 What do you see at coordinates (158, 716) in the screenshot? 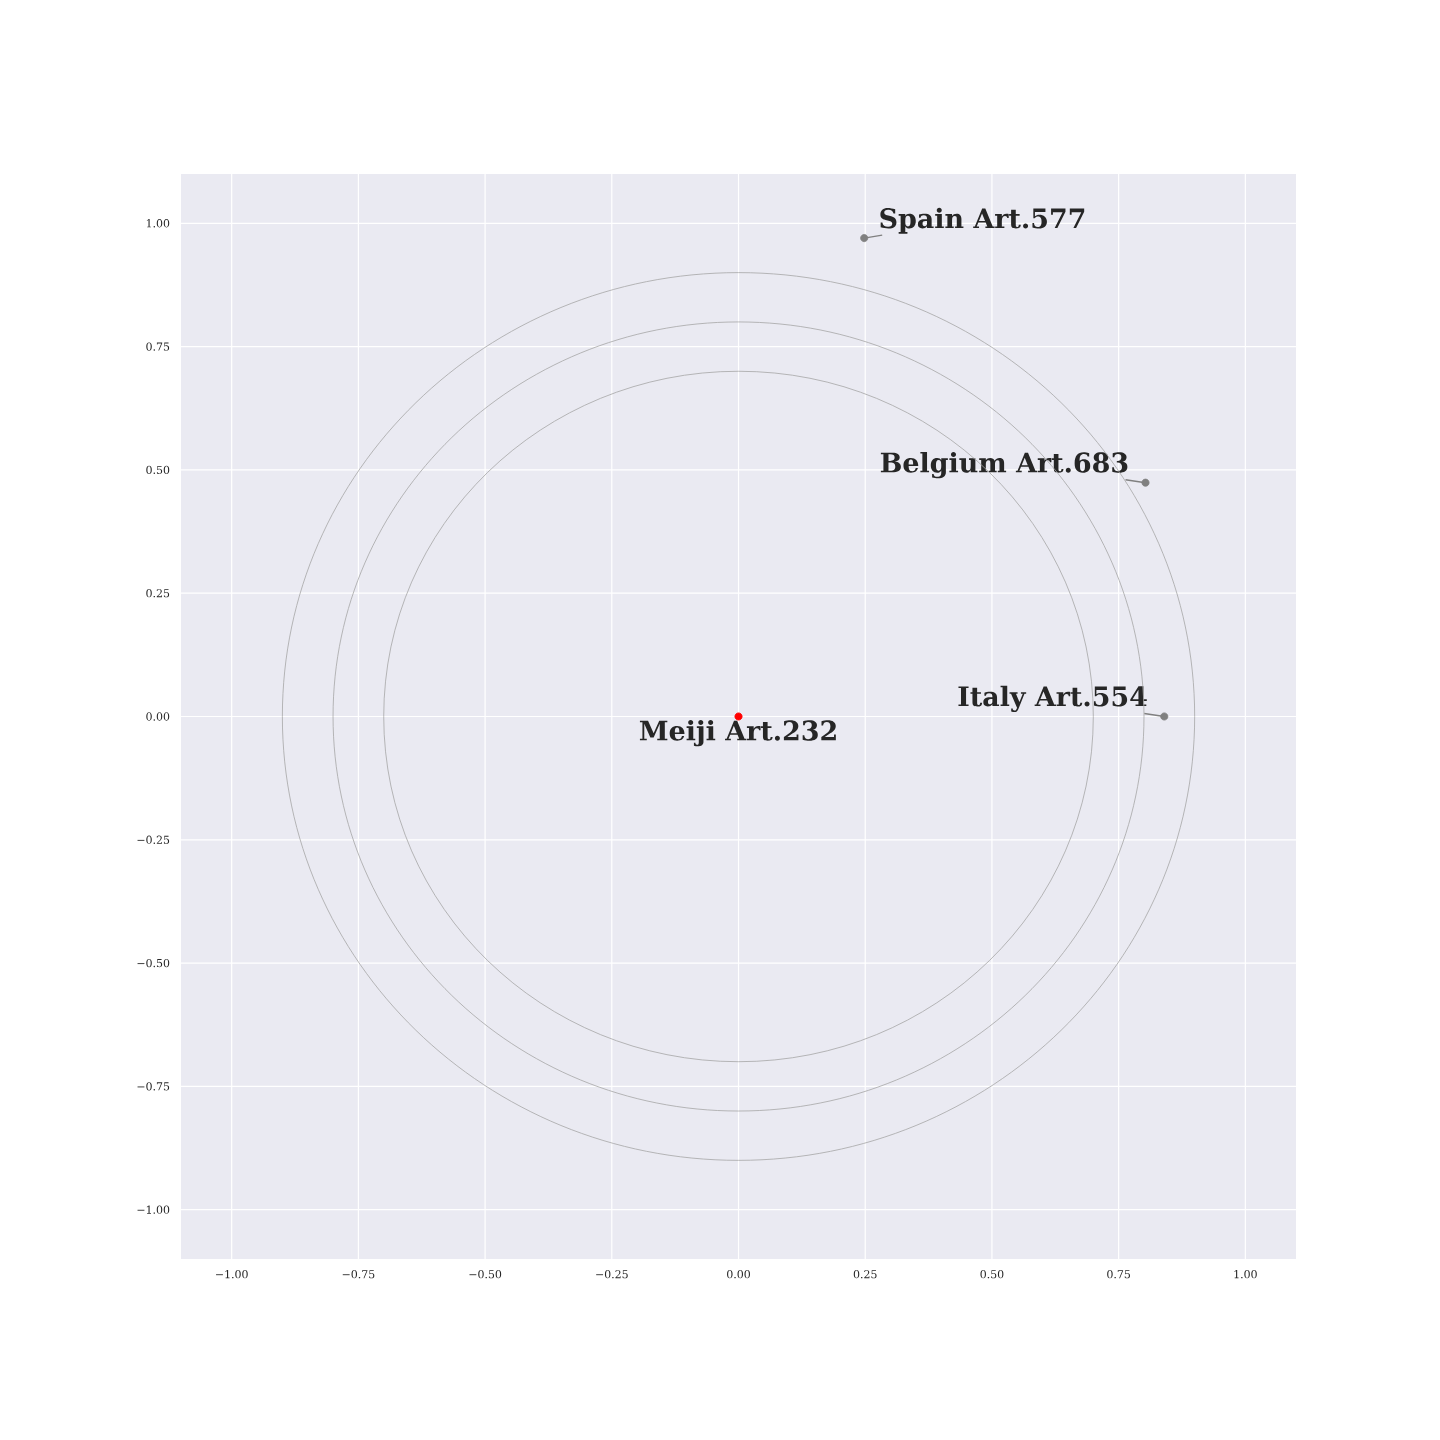
I see `y-tick-label: 0.00` at bounding box center [158, 716].